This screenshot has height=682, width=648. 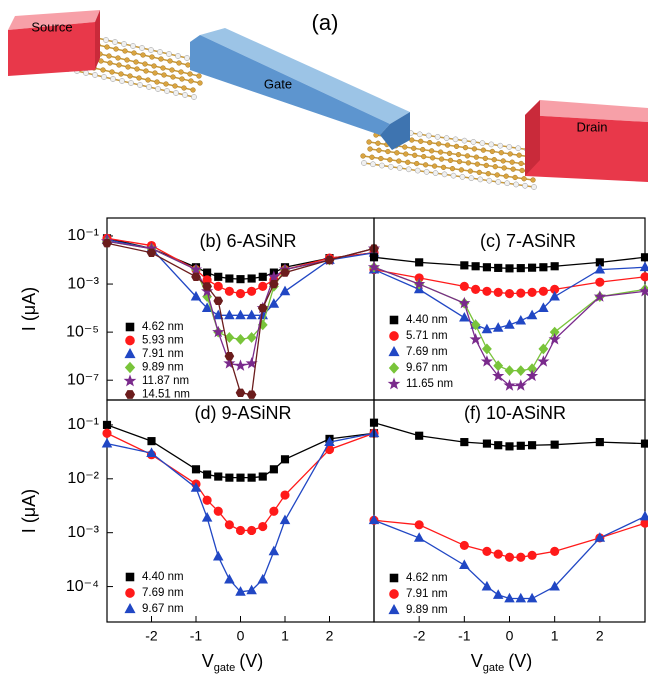 What do you see at coordinates (240, 451) in the screenshot?
I see `series-line` at bounding box center [240, 451].